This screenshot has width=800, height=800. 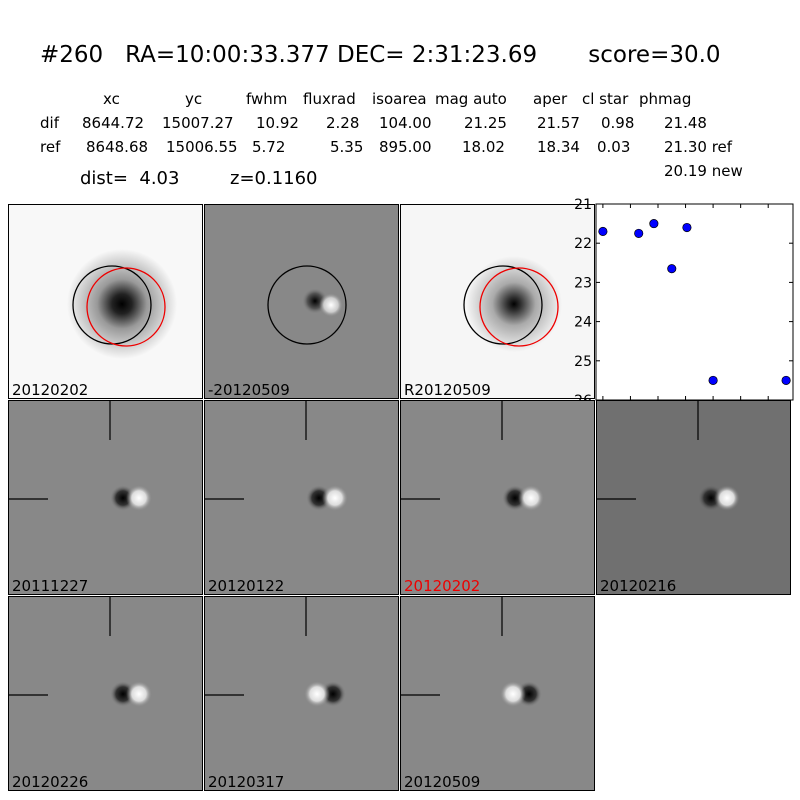 I want to click on y-tick-label: 22, so click(x=583, y=244).